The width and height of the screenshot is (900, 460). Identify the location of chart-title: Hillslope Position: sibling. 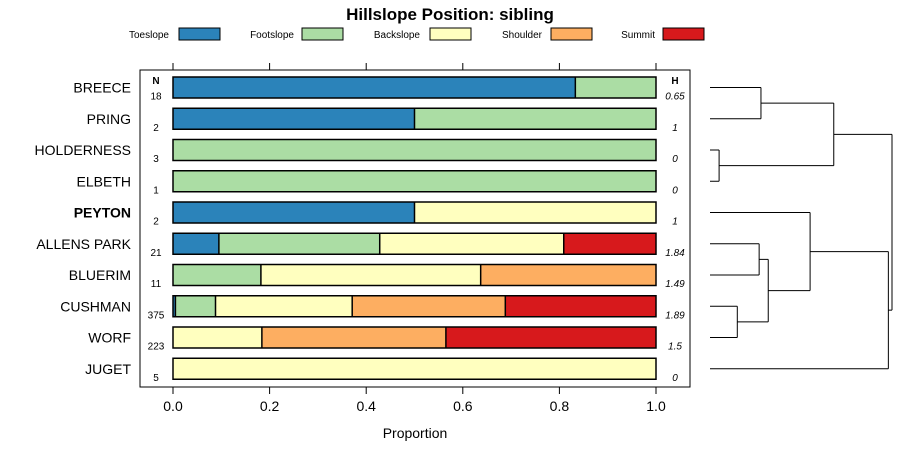
(450, 14).